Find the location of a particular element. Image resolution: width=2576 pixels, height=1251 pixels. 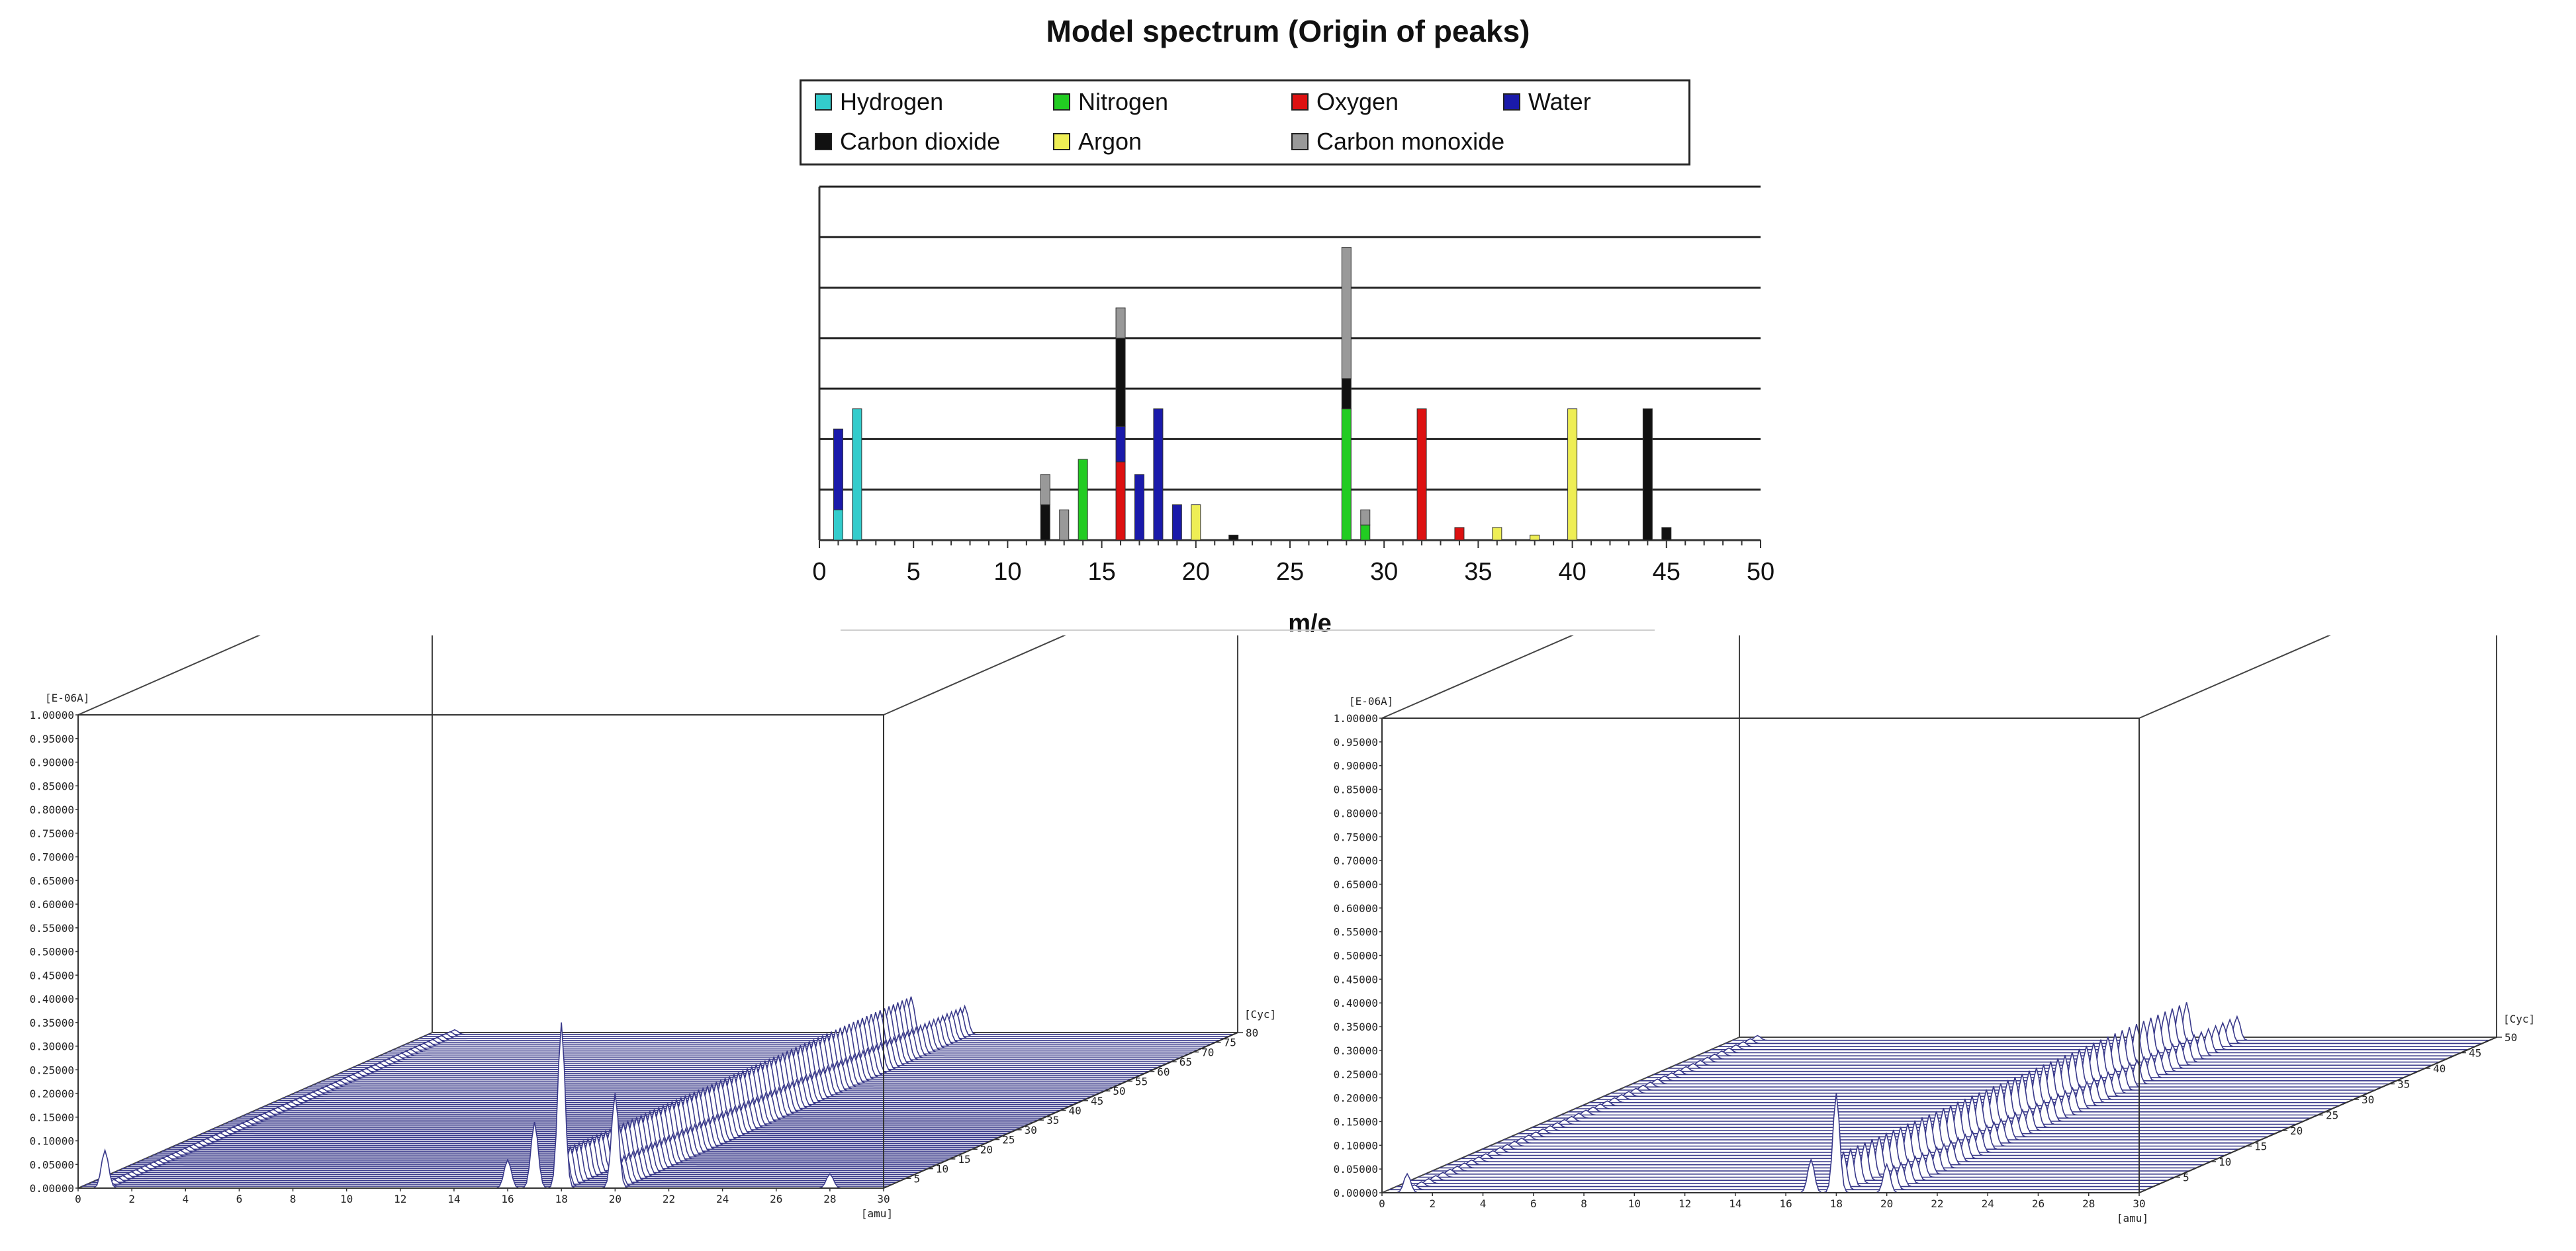

y-tick-label: 1.00000 is located at coordinates (1356, 718).